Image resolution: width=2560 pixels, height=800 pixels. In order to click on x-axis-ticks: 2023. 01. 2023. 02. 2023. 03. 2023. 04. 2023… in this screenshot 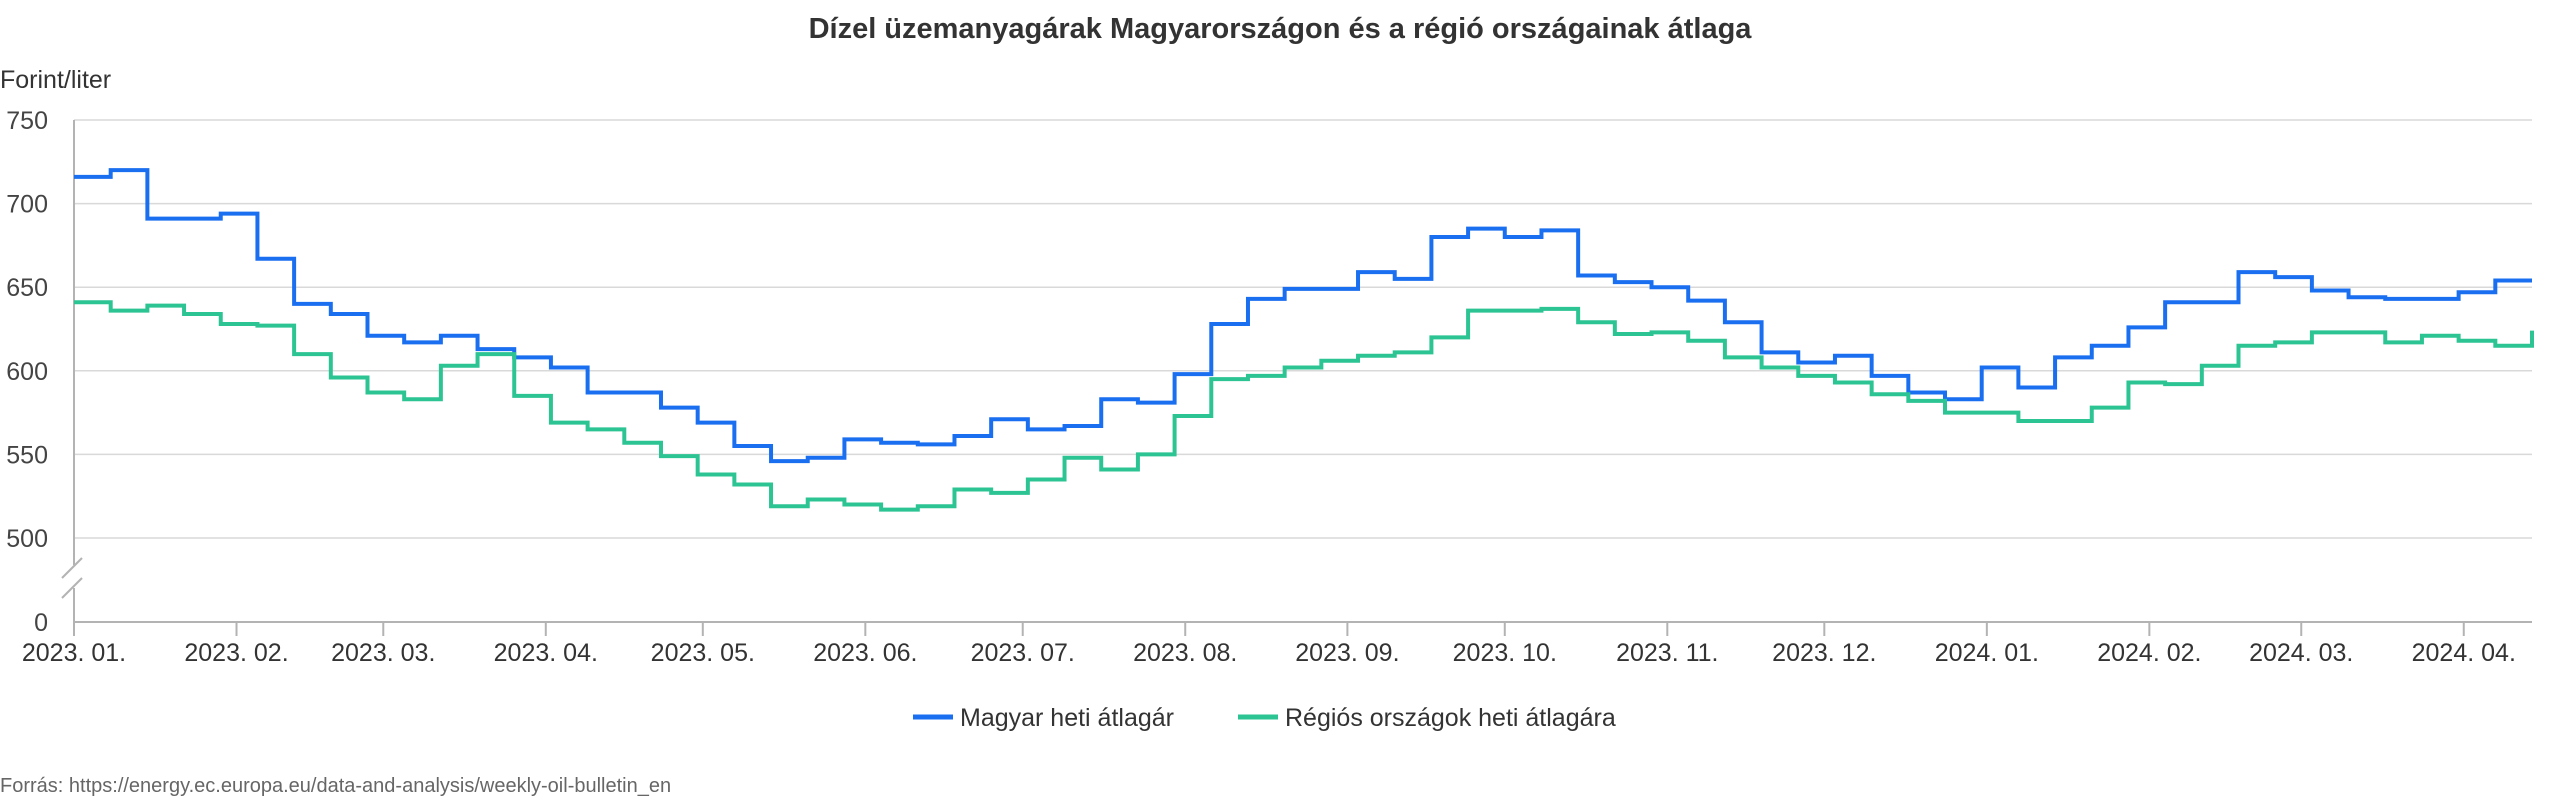, I will do `click(1269, 644)`.